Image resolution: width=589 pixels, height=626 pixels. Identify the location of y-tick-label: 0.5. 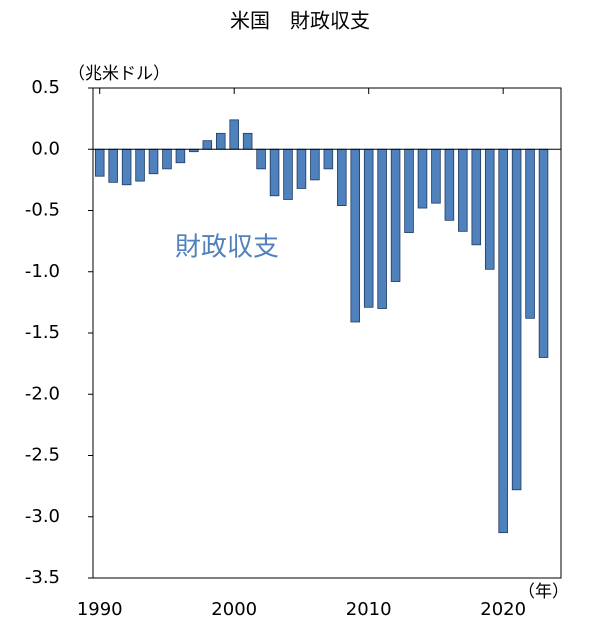
(45, 87).